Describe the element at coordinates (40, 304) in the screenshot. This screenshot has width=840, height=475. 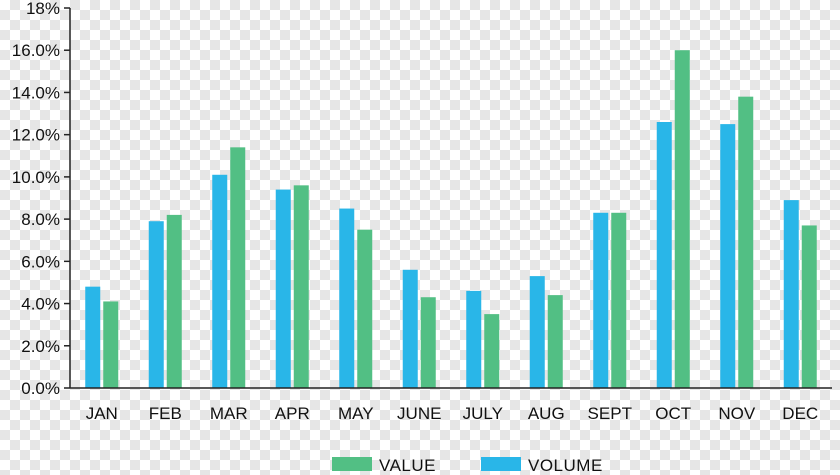
I see `y-tick-label: 4.0%` at that location.